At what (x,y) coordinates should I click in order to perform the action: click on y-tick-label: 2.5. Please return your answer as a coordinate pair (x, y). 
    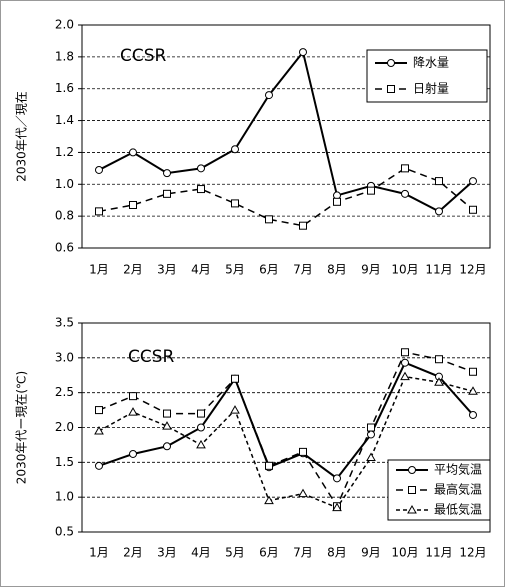
    Looking at the image, I should click on (64, 392).